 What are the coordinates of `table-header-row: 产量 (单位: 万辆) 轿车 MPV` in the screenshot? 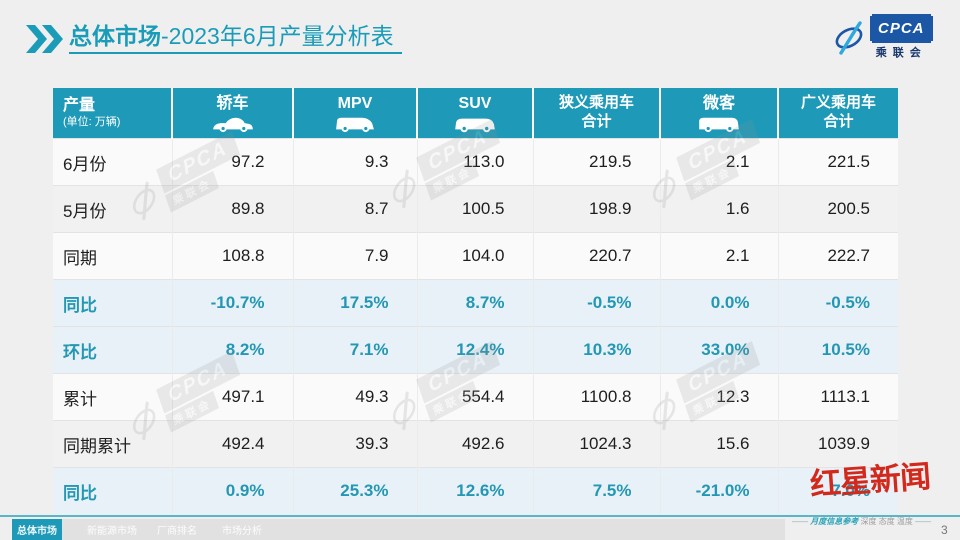 It's located at (475, 113).